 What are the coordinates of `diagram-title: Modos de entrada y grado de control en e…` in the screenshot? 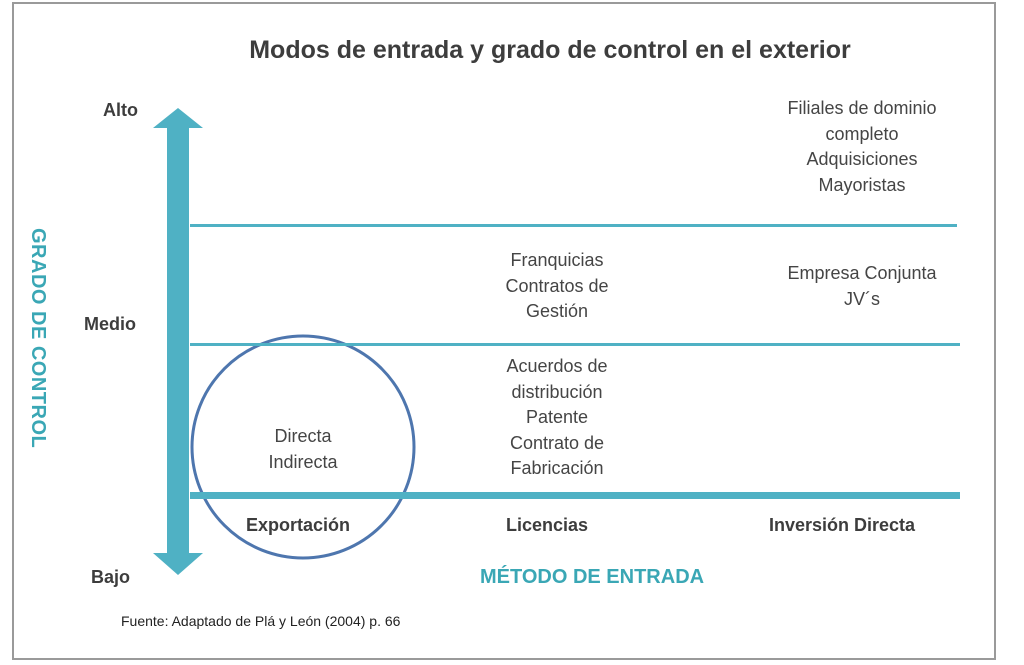 It's located at (550, 50).